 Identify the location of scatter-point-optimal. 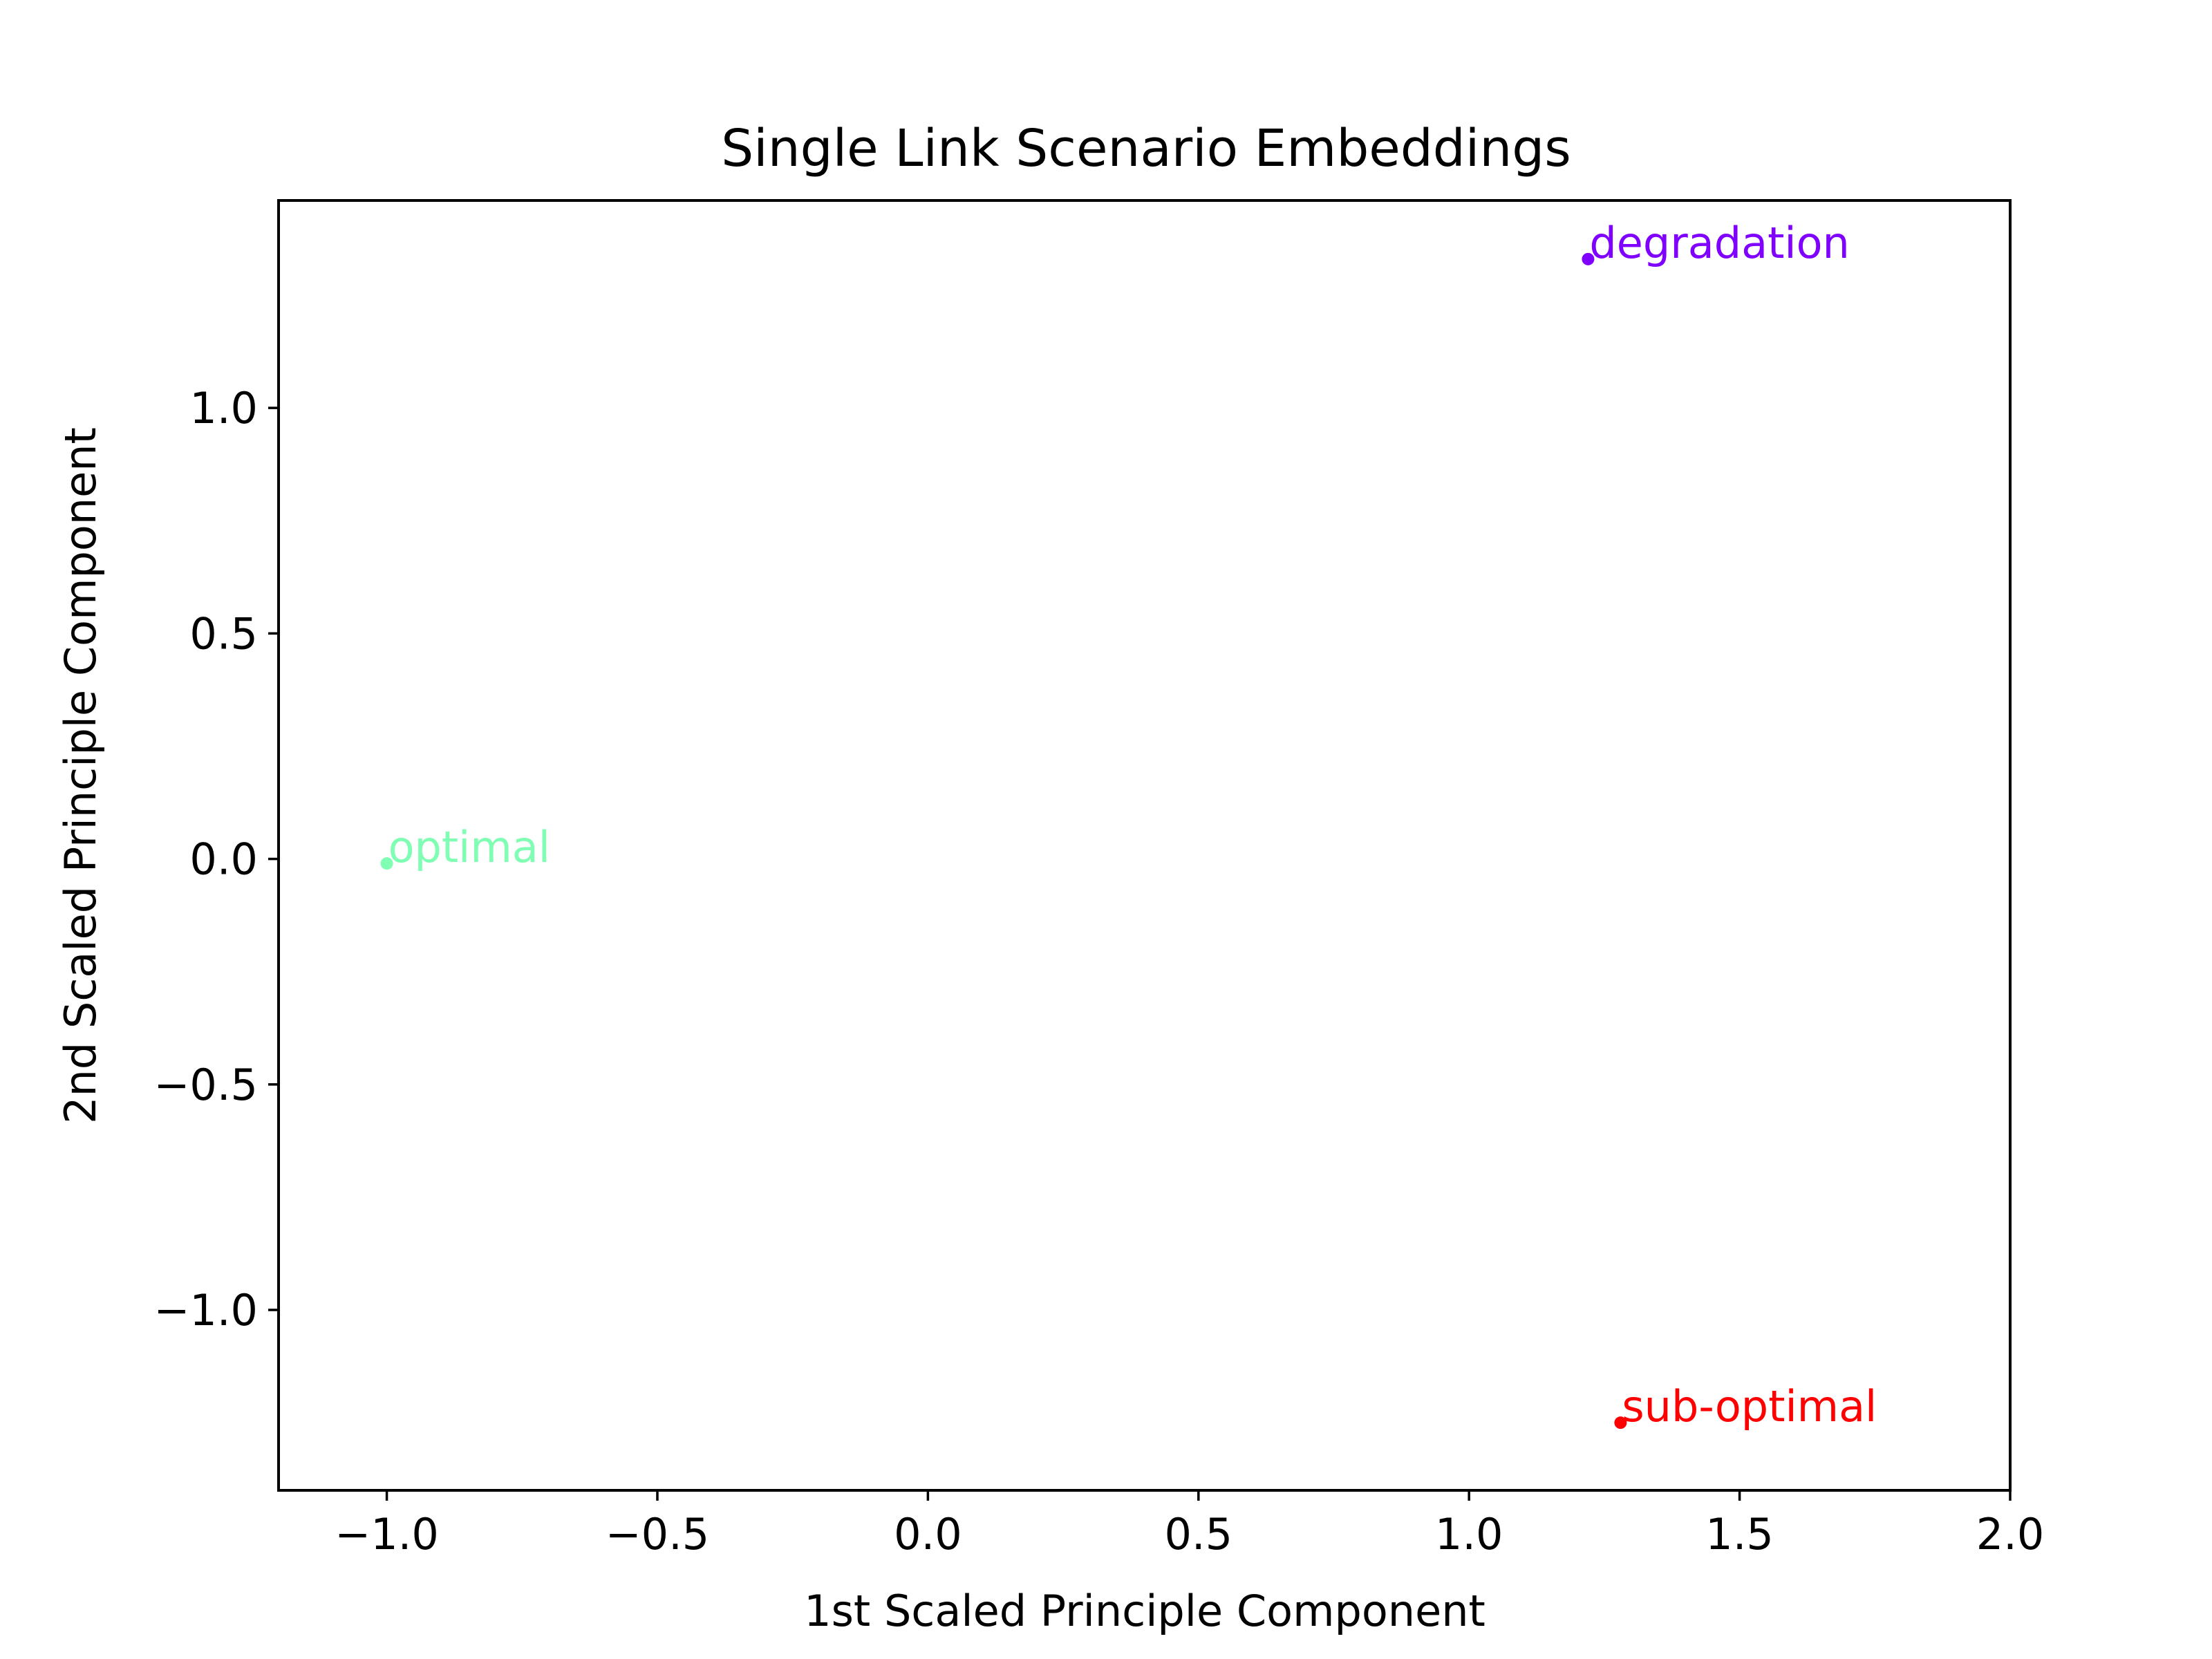
(386, 863).